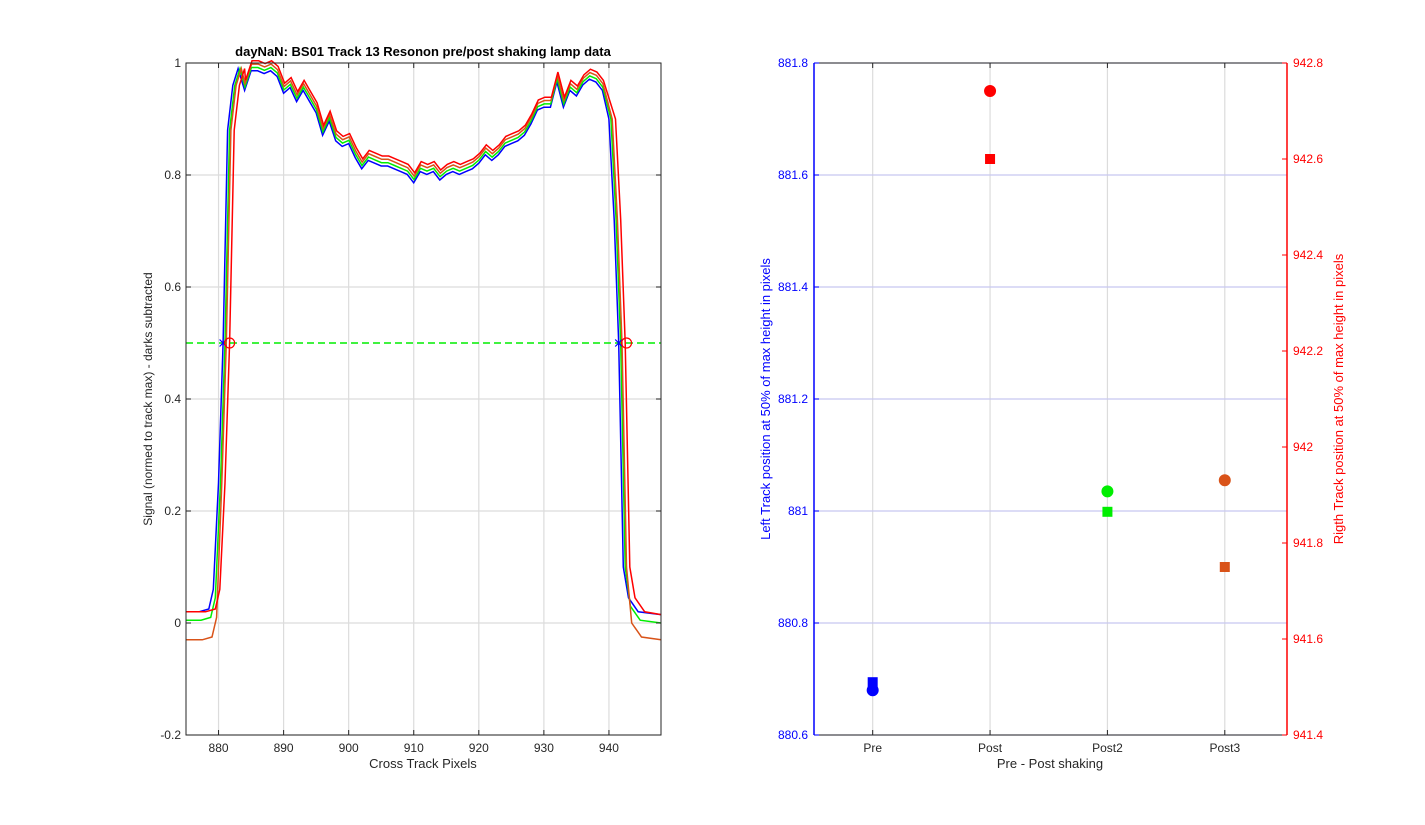  I want to click on right-axis-tick-label: 942.2, so click(1308, 351).